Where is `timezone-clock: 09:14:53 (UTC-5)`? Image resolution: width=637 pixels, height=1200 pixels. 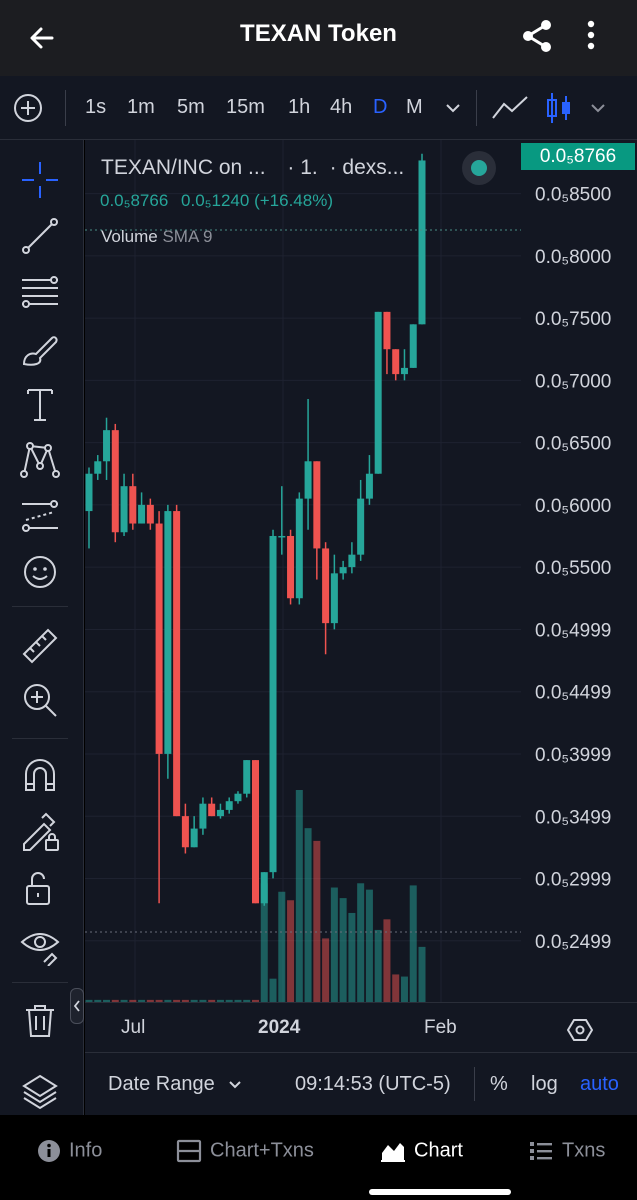
timezone-clock: 09:14:53 (UTC-5) is located at coordinates (373, 1084).